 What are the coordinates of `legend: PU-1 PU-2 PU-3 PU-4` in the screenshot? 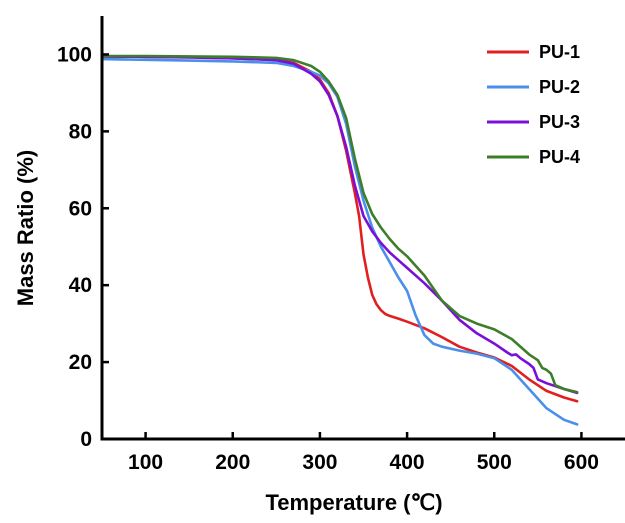 It's located at (533, 104).